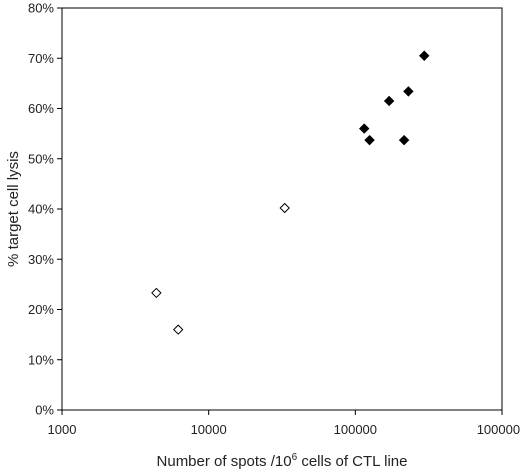  What do you see at coordinates (498, 429) in the screenshot?
I see `x-tick-label: 1000000` at bounding box center [498, 429].